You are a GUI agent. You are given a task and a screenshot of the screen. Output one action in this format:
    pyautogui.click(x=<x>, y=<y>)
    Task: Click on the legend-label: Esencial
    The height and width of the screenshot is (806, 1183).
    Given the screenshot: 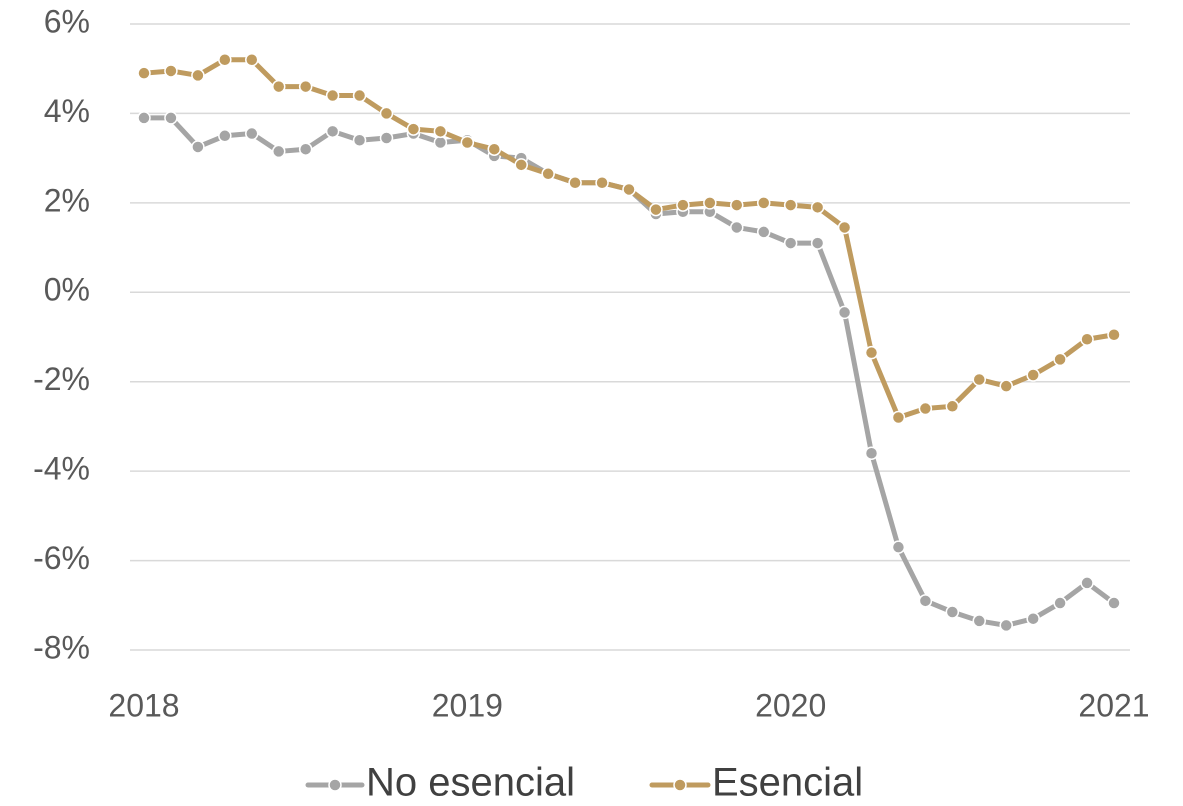 What is the action you would take?
    pyautogui.click(x=787, y=783)
    